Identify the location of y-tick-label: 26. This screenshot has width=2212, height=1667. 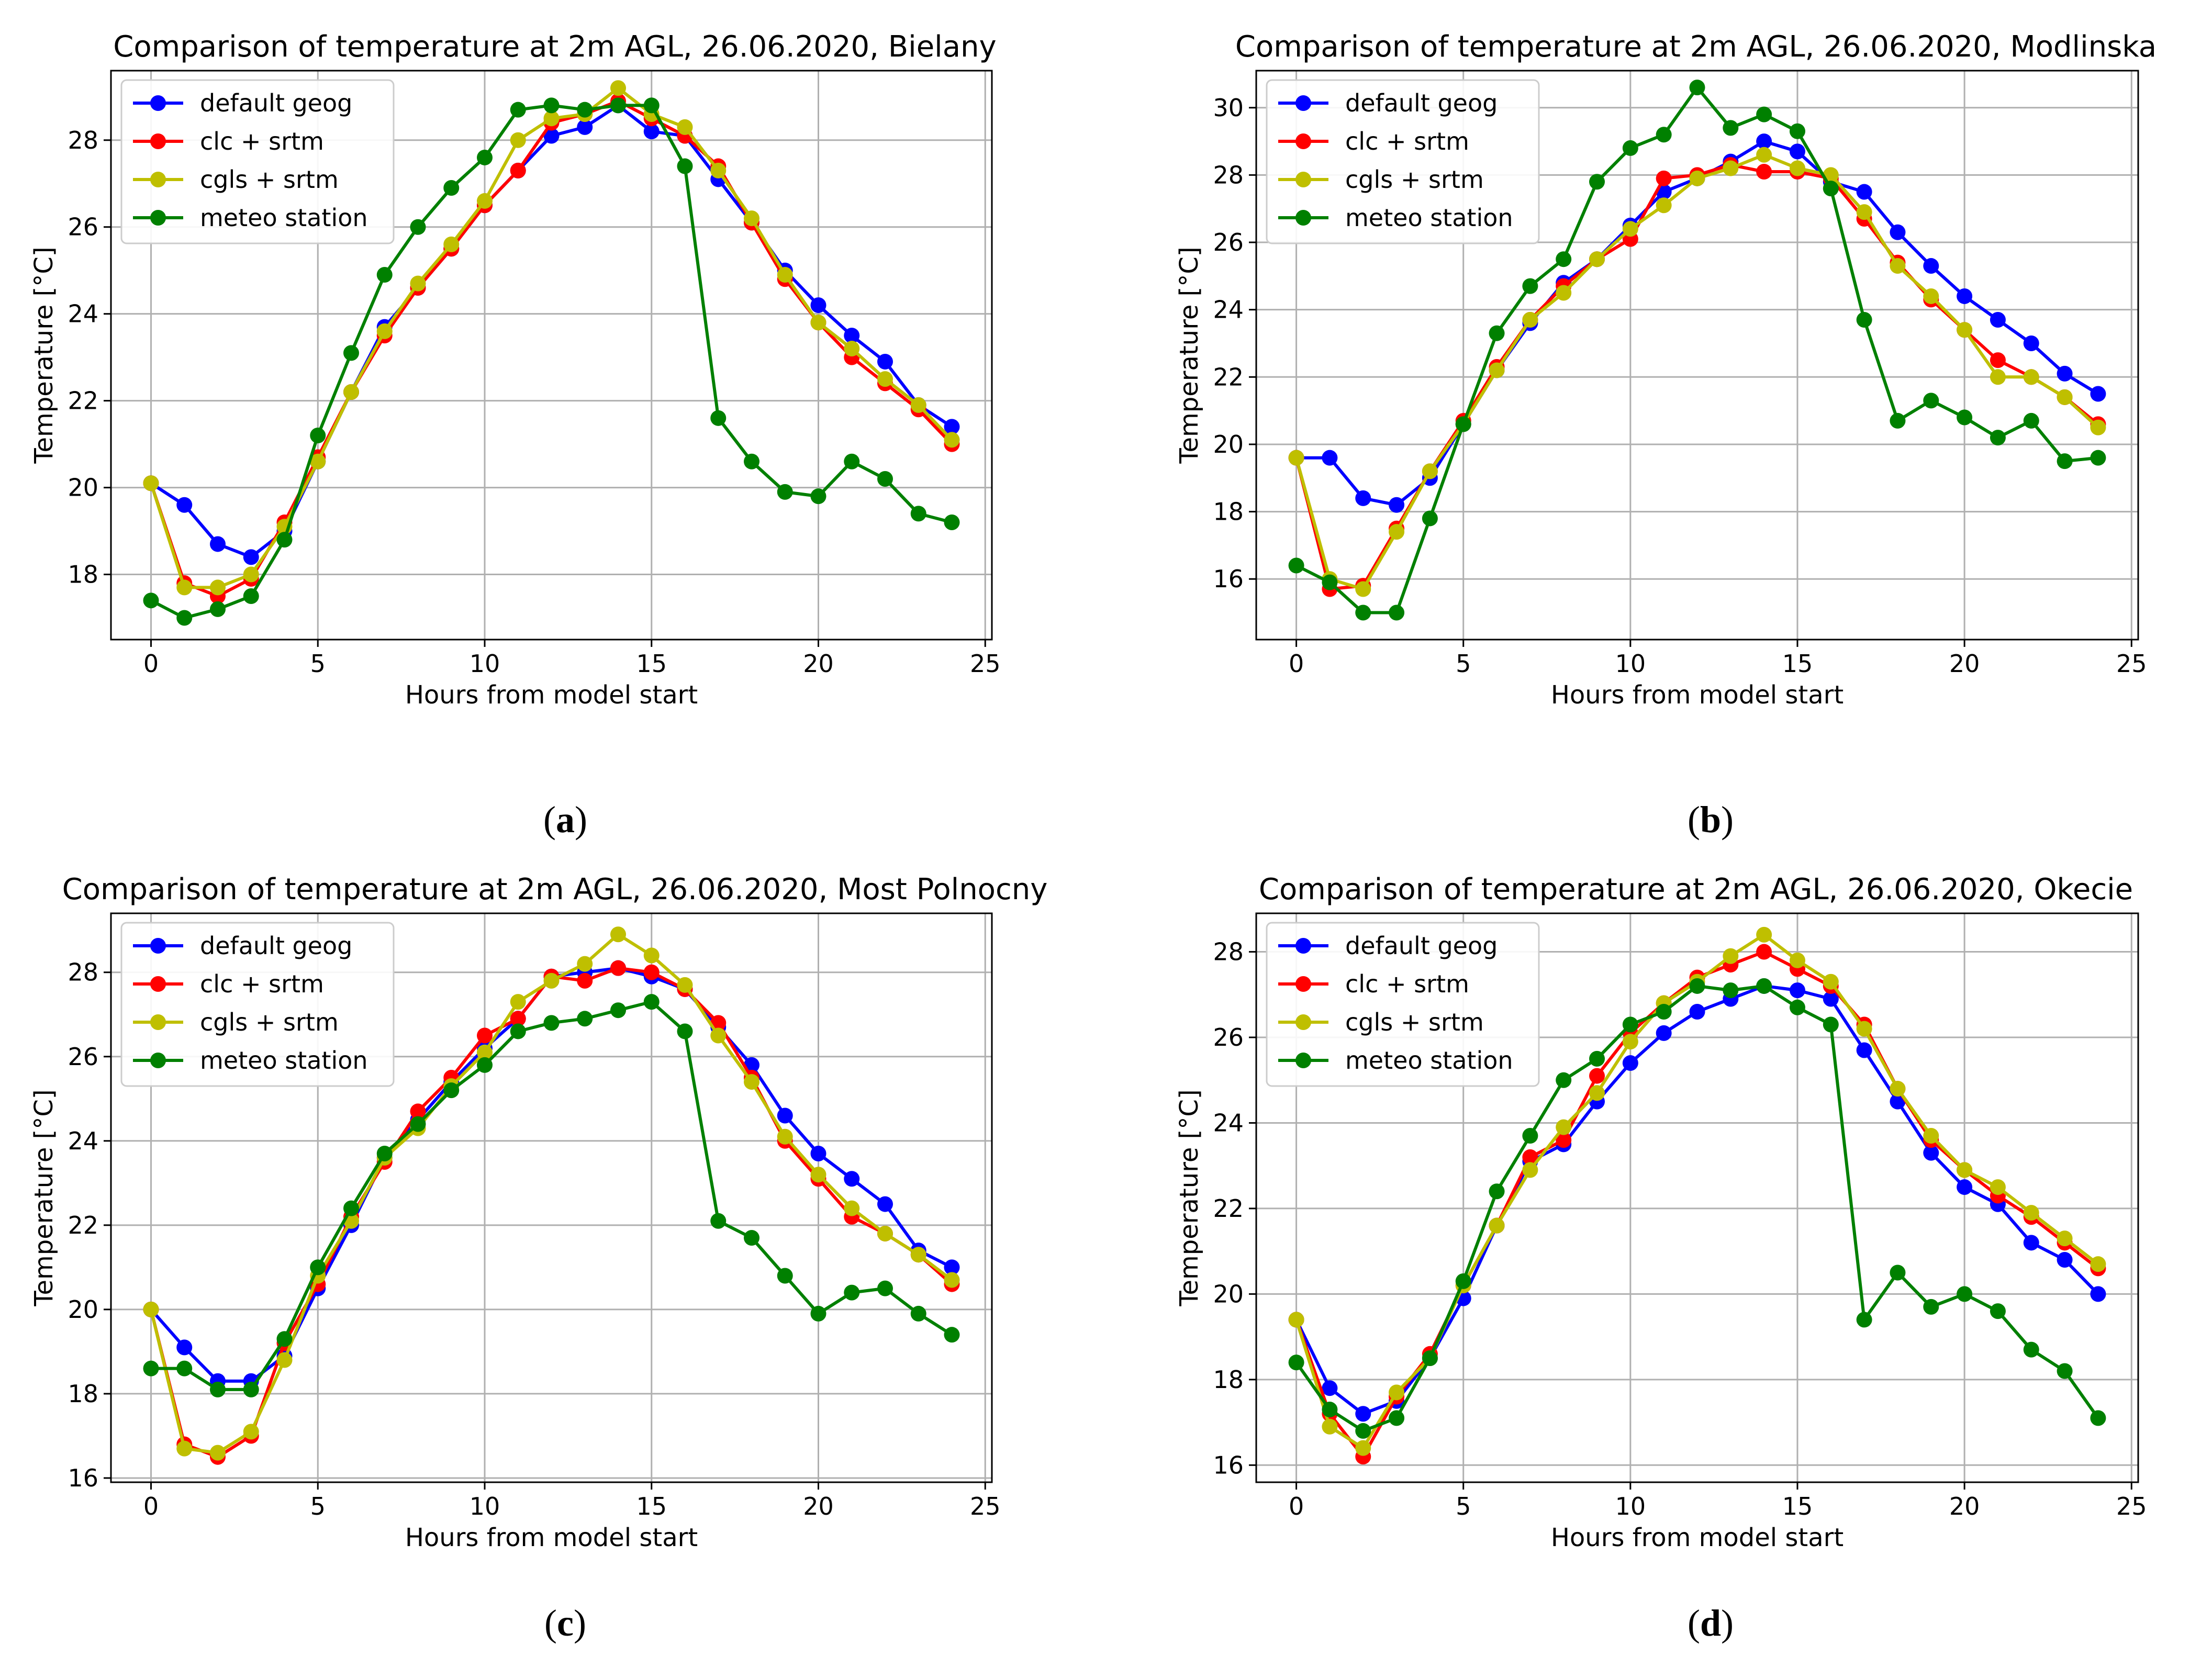
(1228, 242).